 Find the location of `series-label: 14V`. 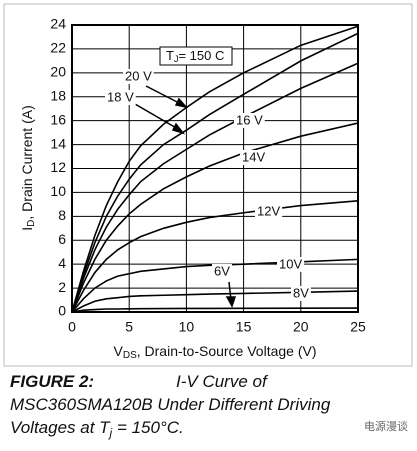

series-label: 14V is located at coordinates (253, 156).